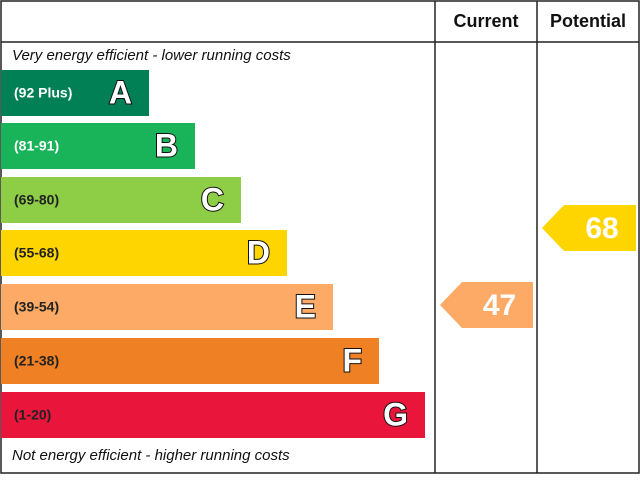 The image size is (640, 480). I want to click on band-letter: F, so click(352, 360).